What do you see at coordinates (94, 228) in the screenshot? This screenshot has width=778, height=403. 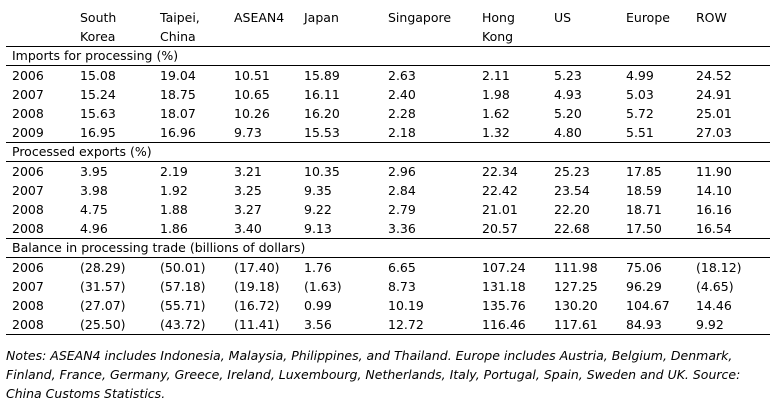 I see `table-cell: 4.96` at bounding box center [94, 228].